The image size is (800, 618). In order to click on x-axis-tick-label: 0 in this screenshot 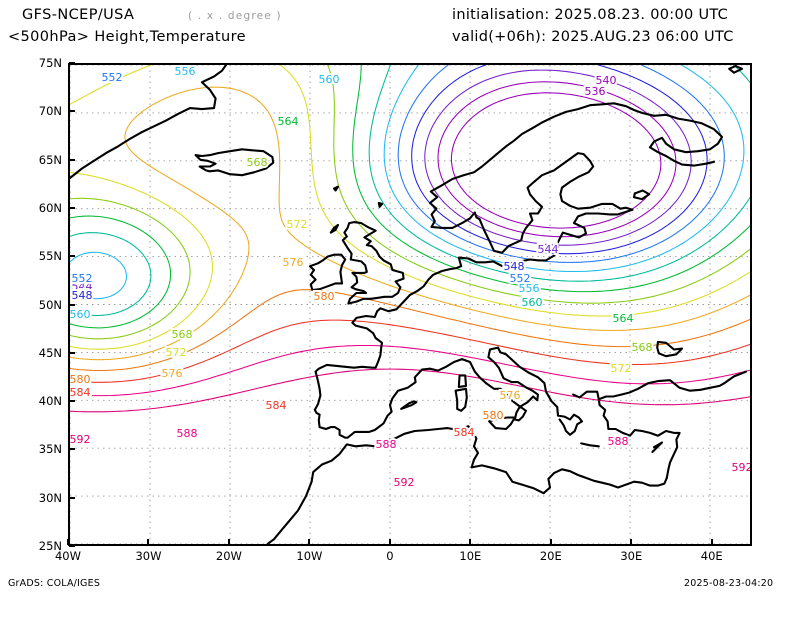, I will do `click(390, 556)`.